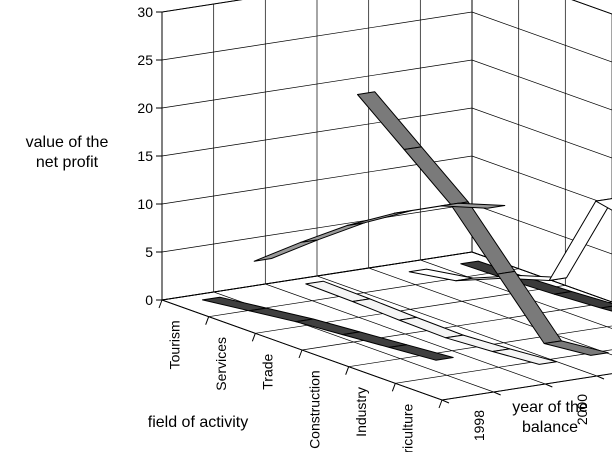 The height and width of the screenshot is (452, 612). Describe the element at coordinates (550, 427) in the screenshot. I see `z-axis-label-line-2: balance` at that location.